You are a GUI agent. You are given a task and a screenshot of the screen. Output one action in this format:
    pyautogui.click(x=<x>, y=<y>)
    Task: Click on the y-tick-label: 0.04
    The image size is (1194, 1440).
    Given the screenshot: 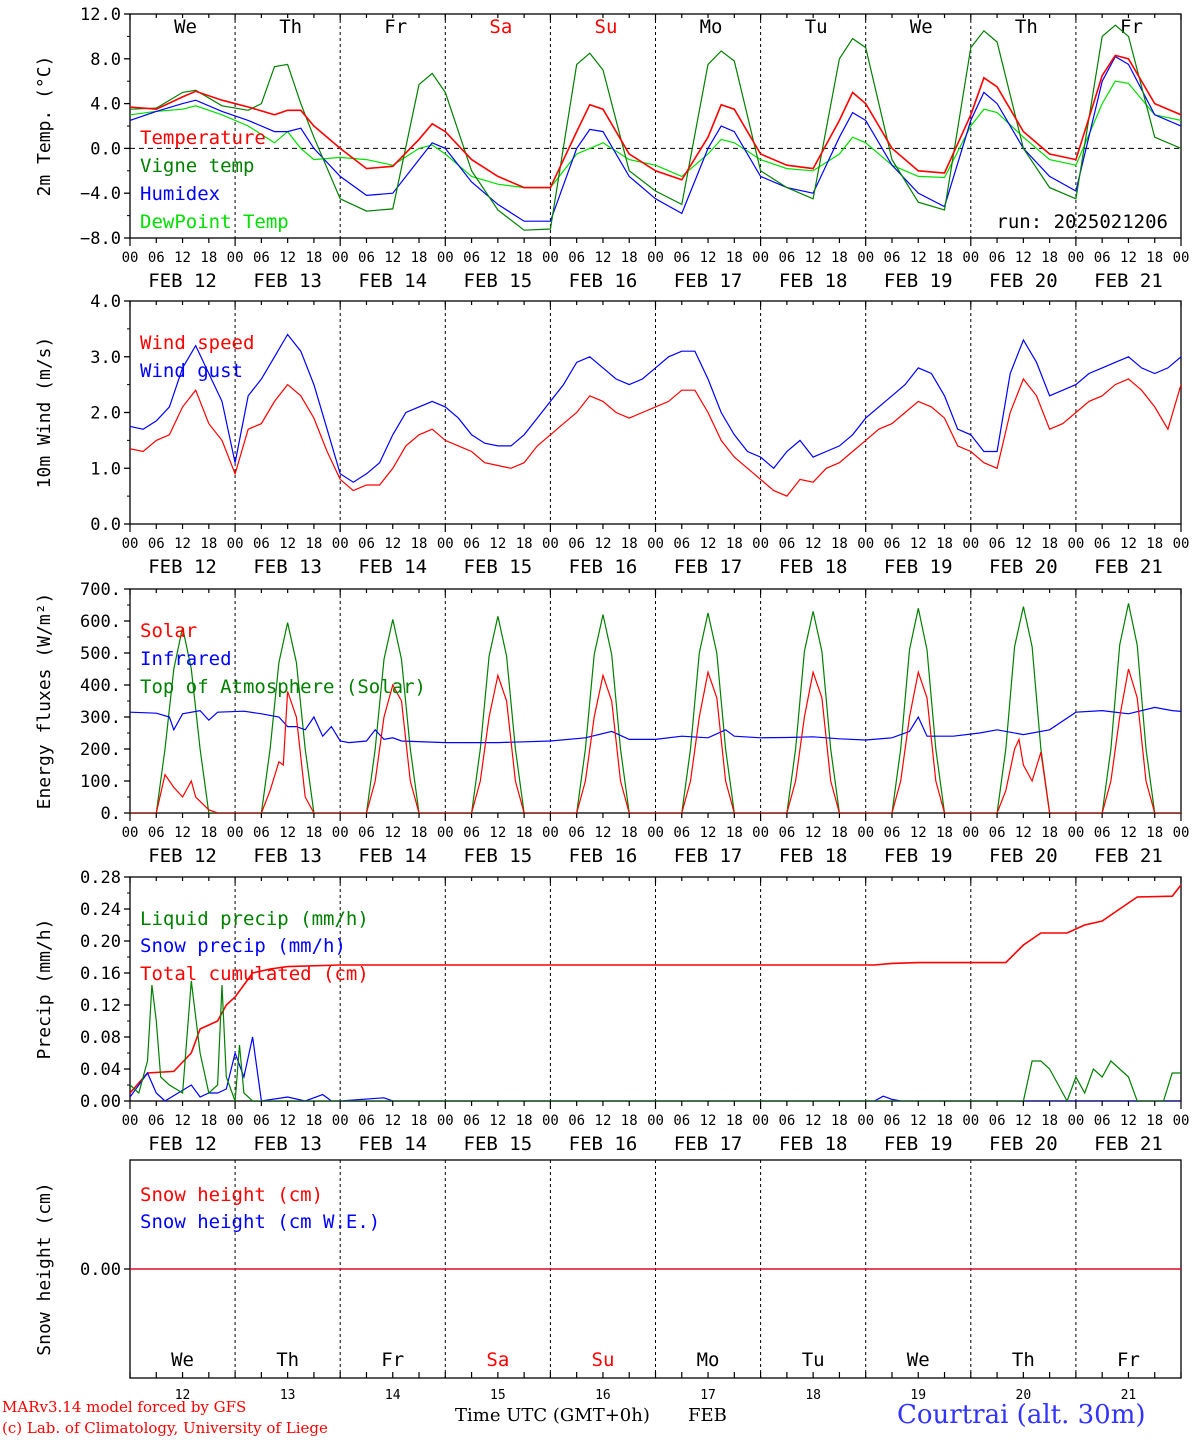 What is the action you would take?
    pyautogui.click(x=100, y=1070)
    